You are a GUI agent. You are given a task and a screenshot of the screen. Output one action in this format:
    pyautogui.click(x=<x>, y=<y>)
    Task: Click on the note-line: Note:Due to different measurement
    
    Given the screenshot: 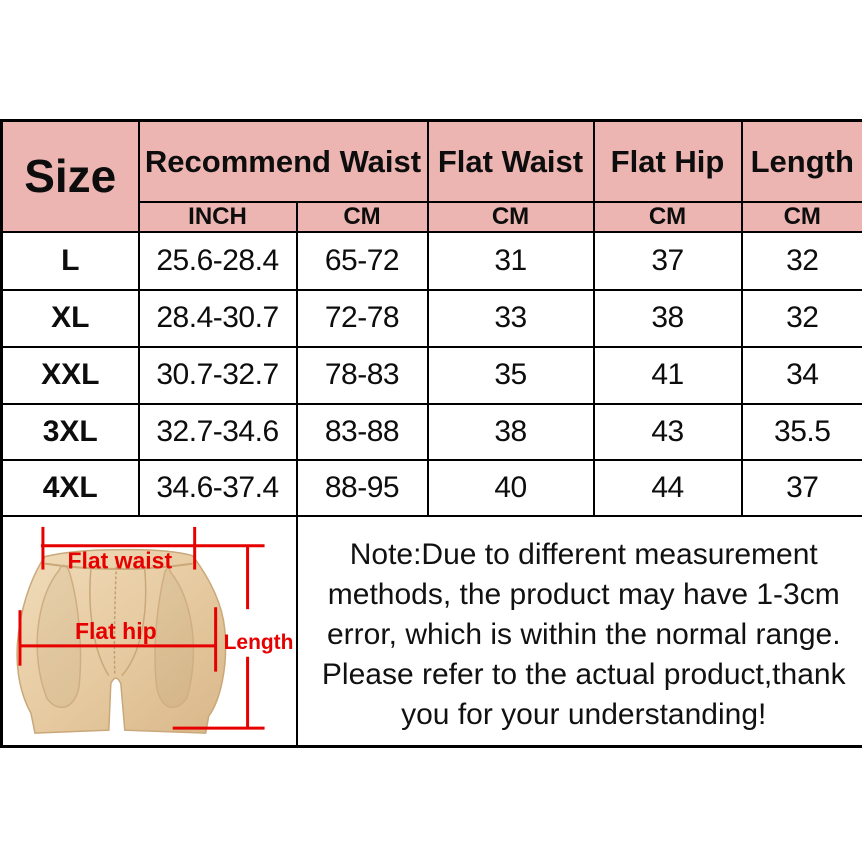 What is the action you would take?
    pyautogui.click(x=583, y=554)
    